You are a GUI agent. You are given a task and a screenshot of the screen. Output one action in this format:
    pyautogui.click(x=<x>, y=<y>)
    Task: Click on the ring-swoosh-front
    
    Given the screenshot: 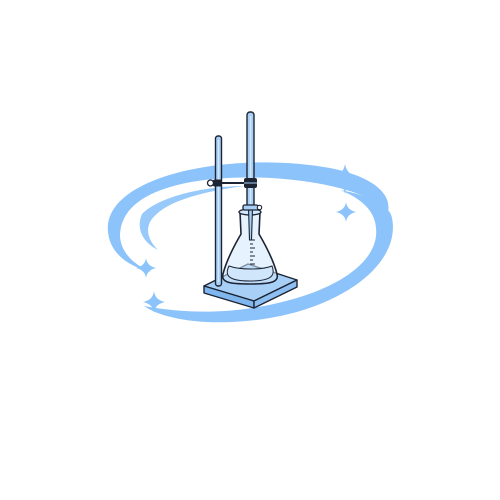 What is the action you would take?
    pyautogui.click(x=266, y=254)
    